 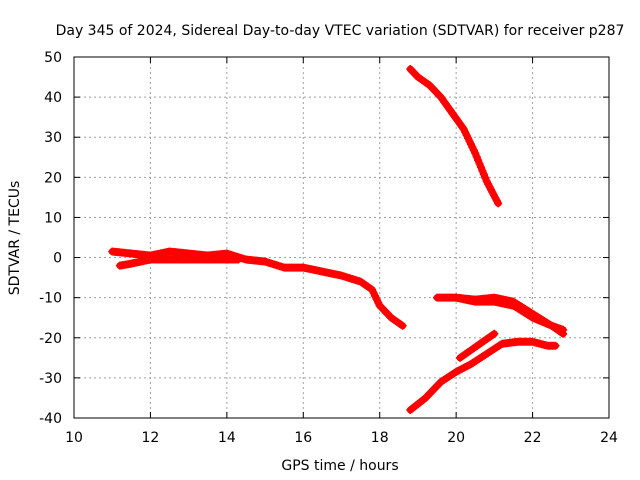 What do you see at coordinates (57, 259) in the screenshot?
I see `y-tick-label: 0` at bounding box center [57, 259].